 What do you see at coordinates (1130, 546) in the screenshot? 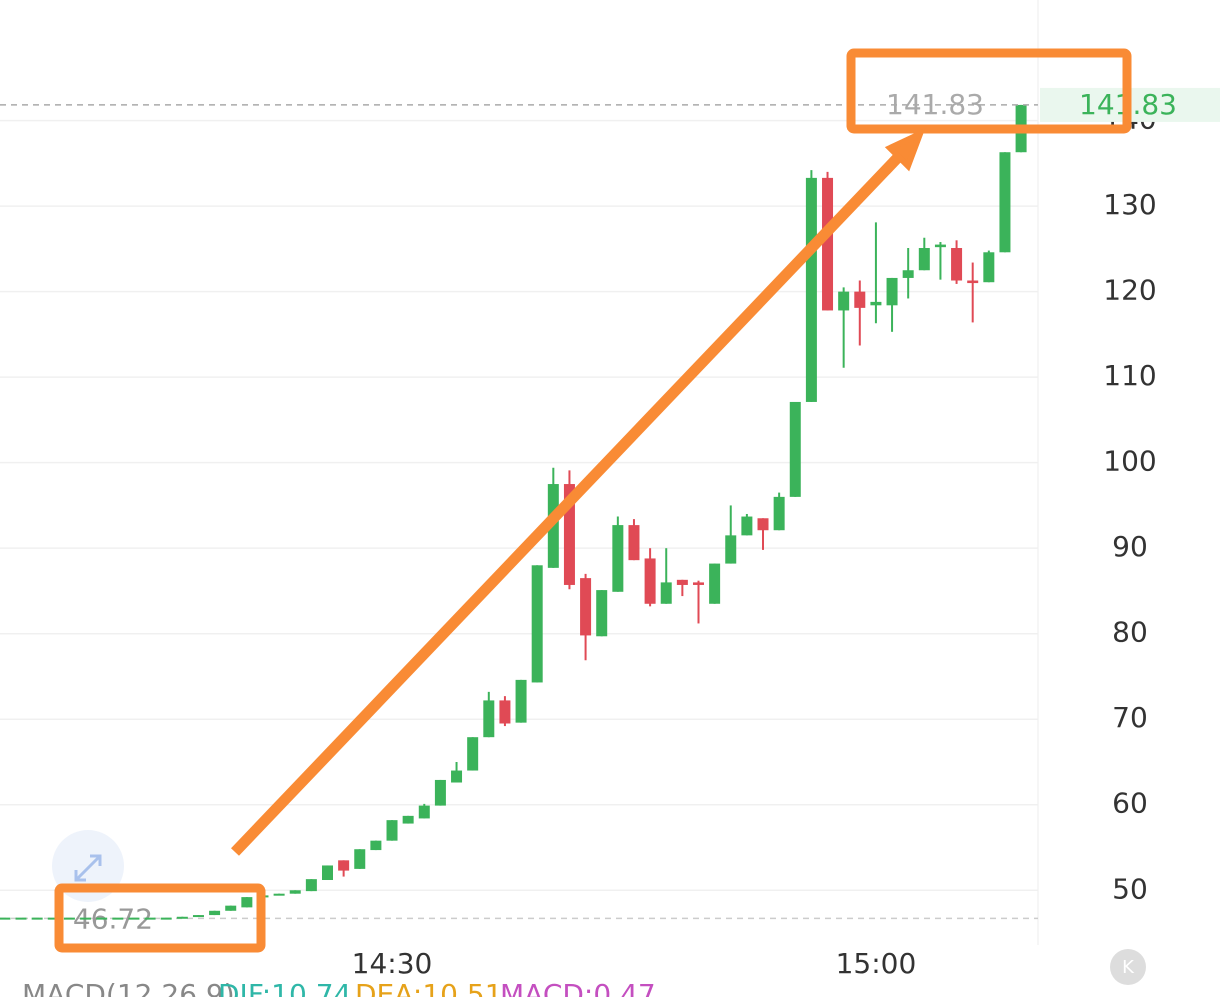
I see `y-tick-label: 90` at bounding box center [1130, 546].